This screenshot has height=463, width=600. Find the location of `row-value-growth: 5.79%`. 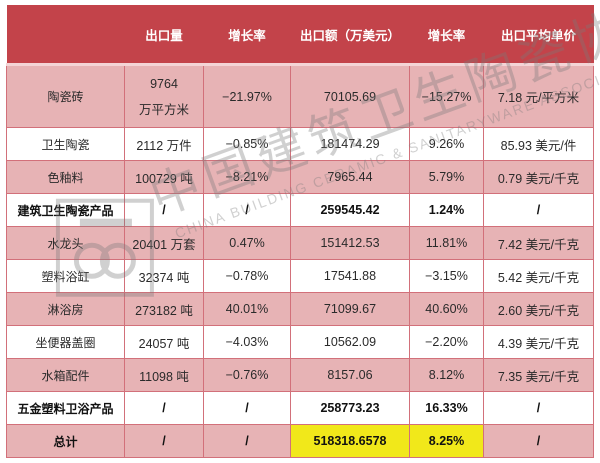

row-value-growth: 5.79% is located at coordinates (446, 177).